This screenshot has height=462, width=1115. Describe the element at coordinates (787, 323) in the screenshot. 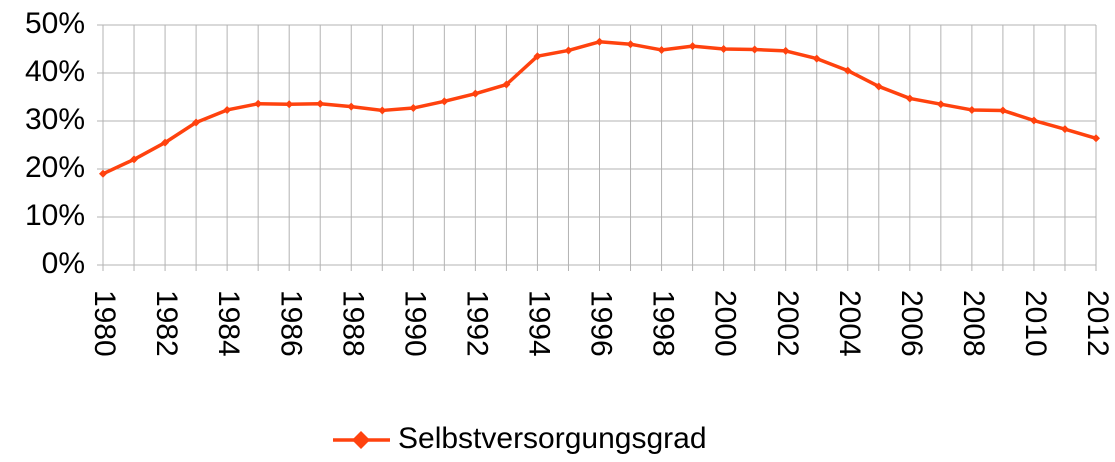

I see `x-tick-label: 2002` at that location.